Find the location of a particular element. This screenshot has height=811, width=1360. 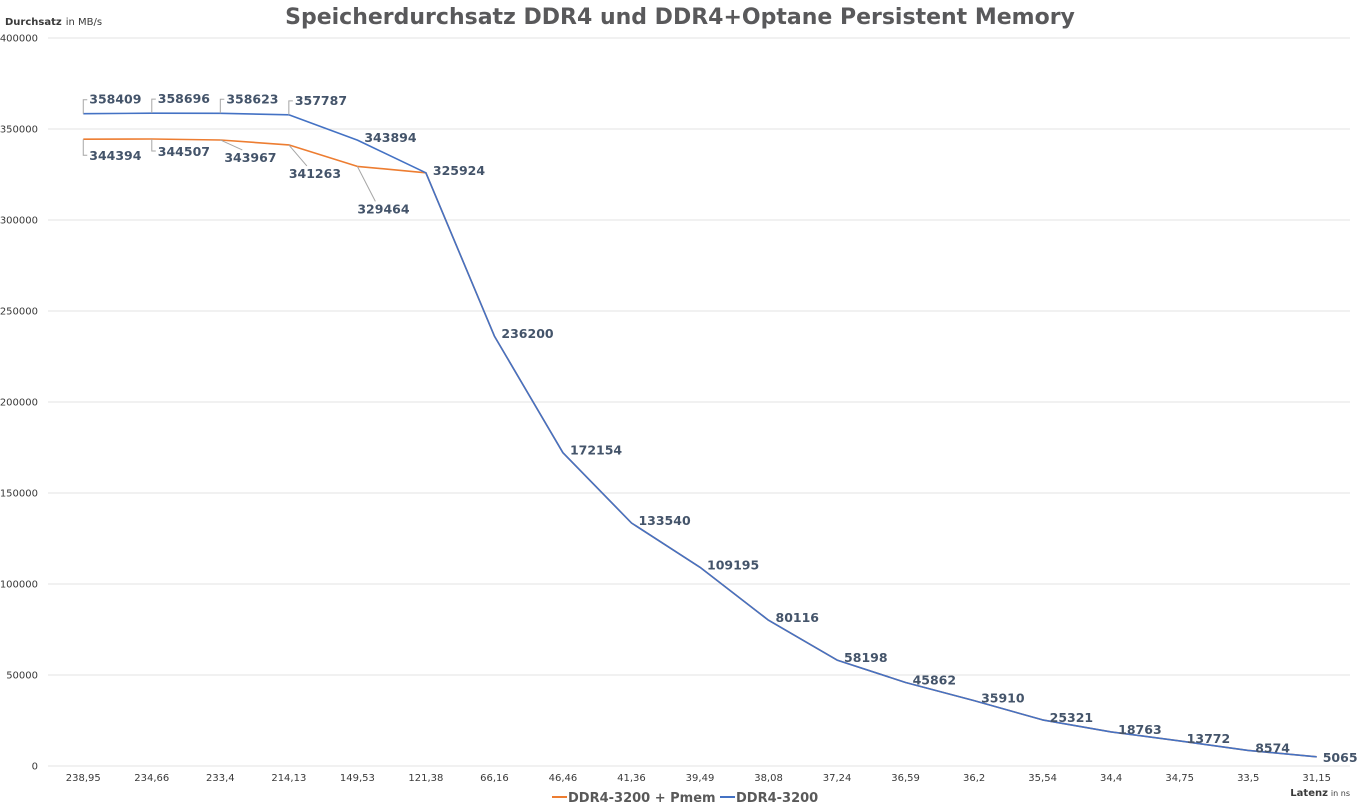

x-tick-label: 38,08 is located at coordinates (768, 778).